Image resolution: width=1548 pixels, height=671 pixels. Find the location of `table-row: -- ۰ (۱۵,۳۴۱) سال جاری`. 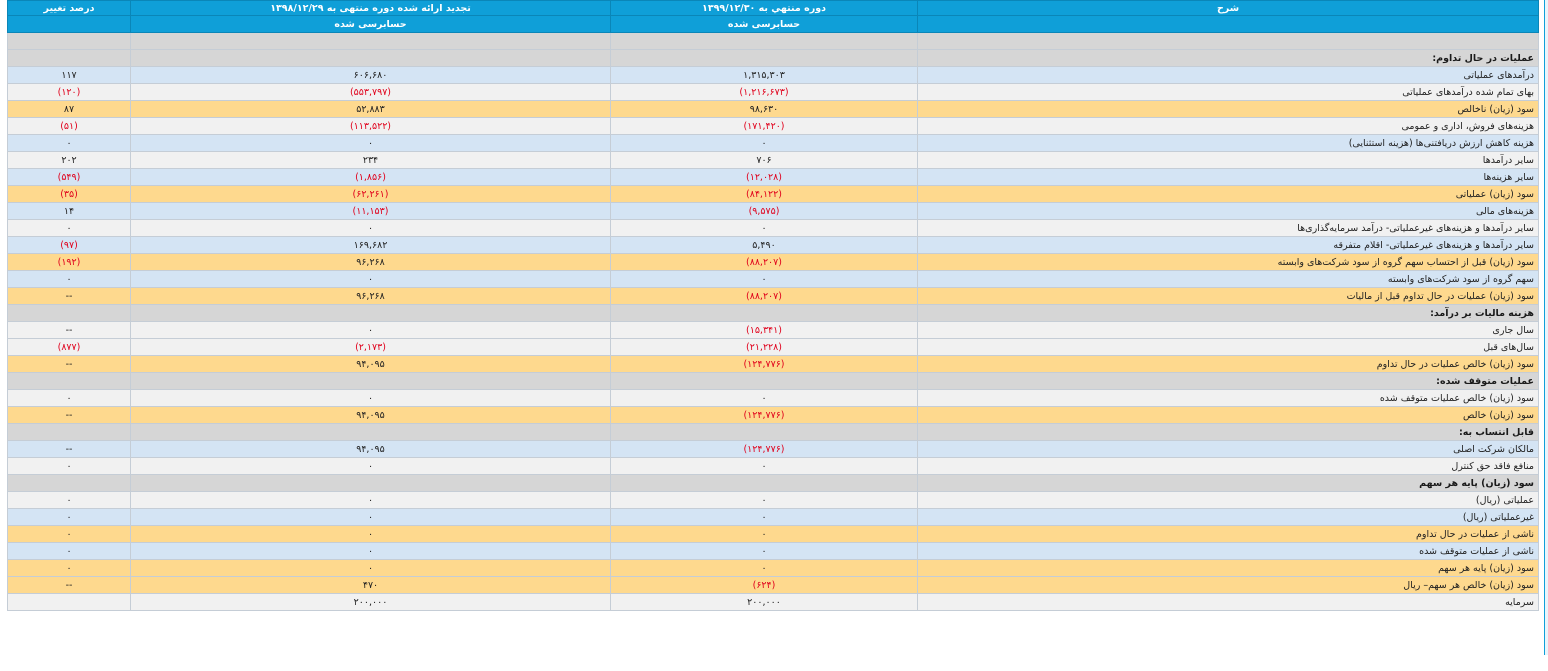

table-row: -- ۰ (۱۵,۳۴۱) سال جاری is located at coordinates (773, 330).